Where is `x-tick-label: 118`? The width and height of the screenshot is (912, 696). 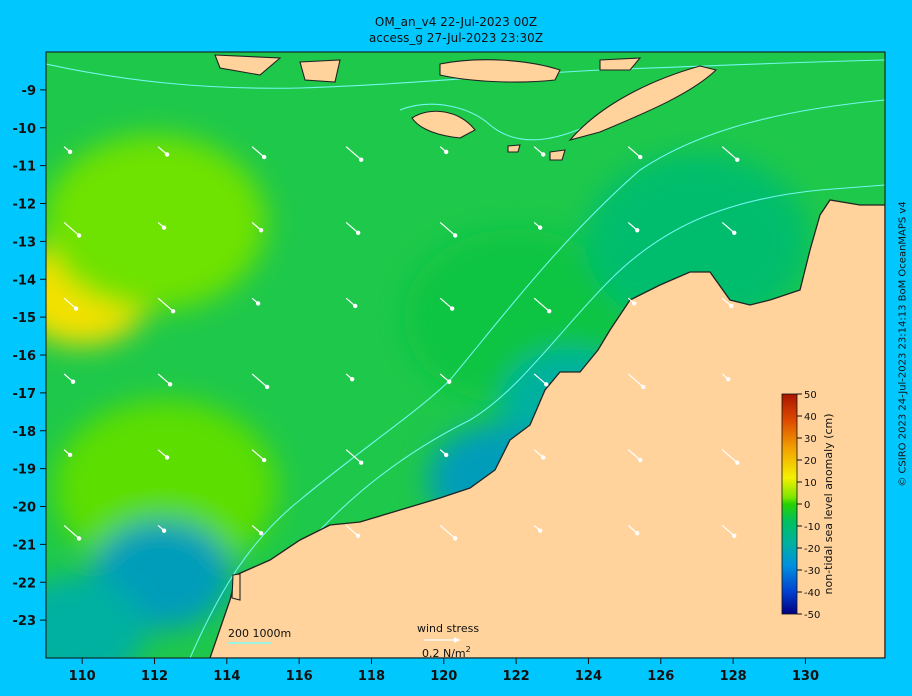
x-tick-label: 118 is located at coordinates (371, 676).